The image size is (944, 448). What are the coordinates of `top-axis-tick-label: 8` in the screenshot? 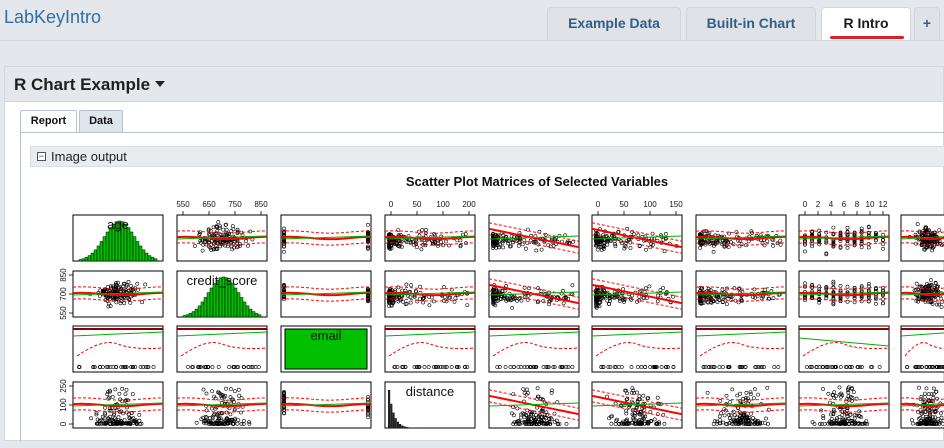 It's located at (857, 204).